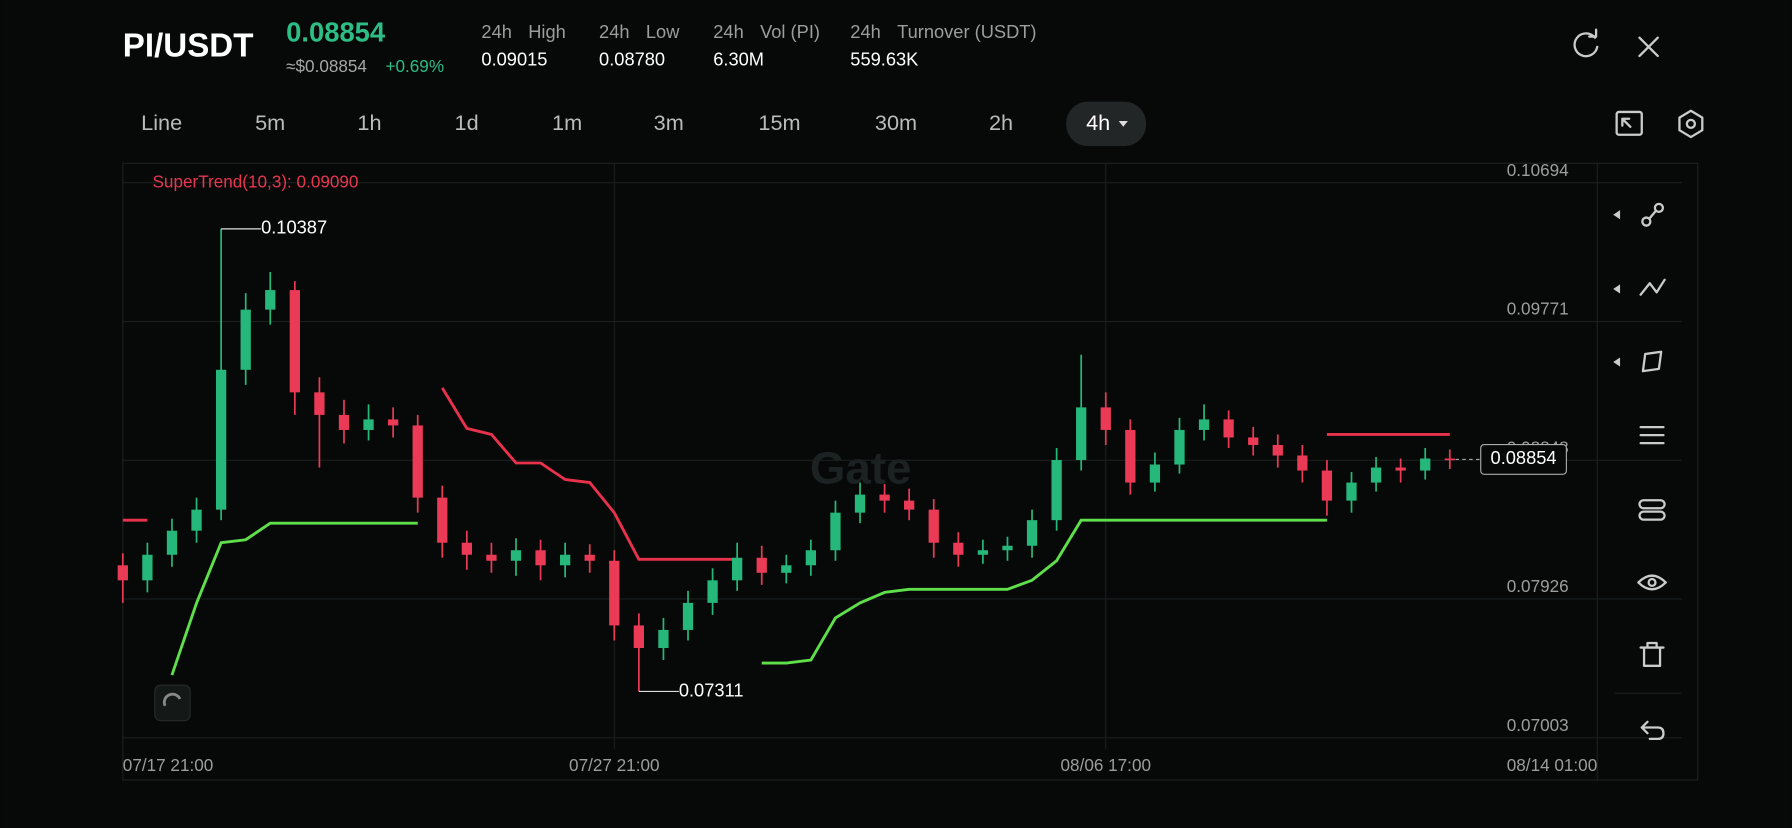  Describe the element at coordinates (748, 597) in the screenshot. I see `supertrend-line` at that location.